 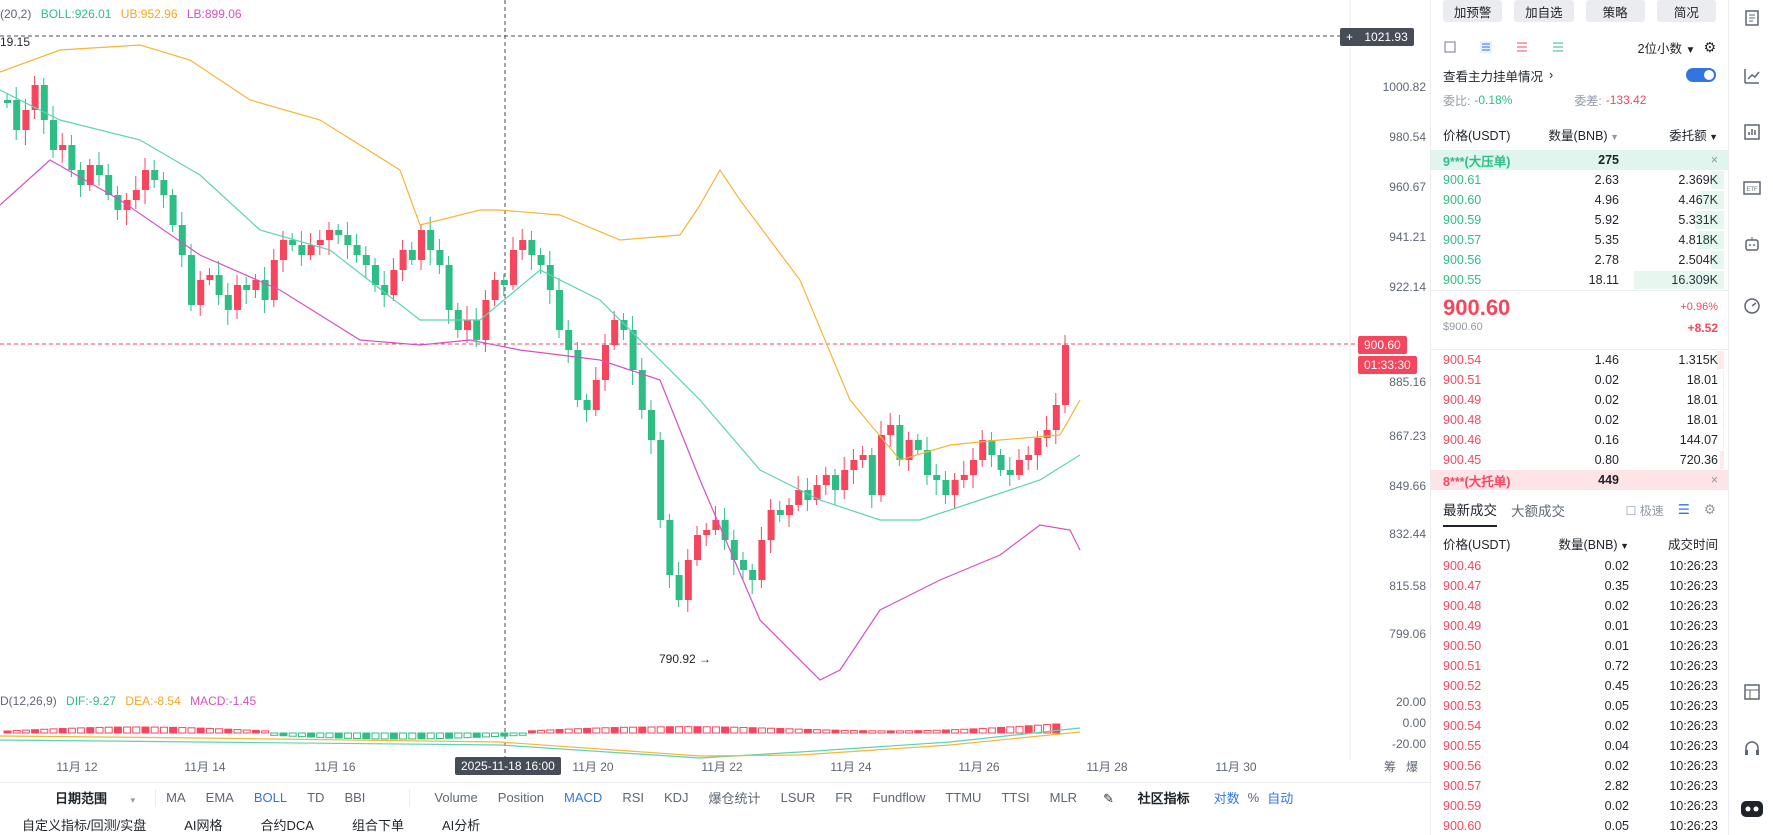 What do you see at coordinates (377, 825) in the screenshot?
I see `tab-combo-order: 组合下单` at bounding box center [377, 825].